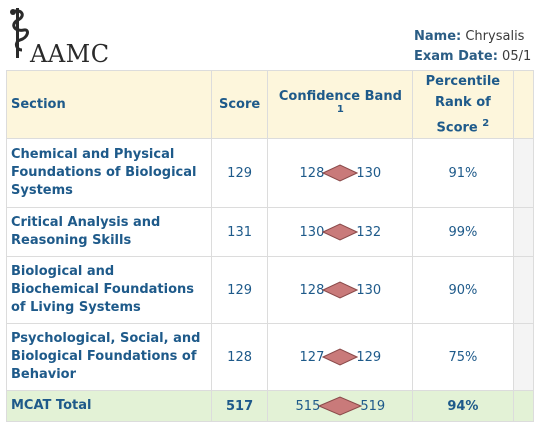  Describe the element at coordinates (312, 232) in the screenshot. I see `band-low: 130` at that location.